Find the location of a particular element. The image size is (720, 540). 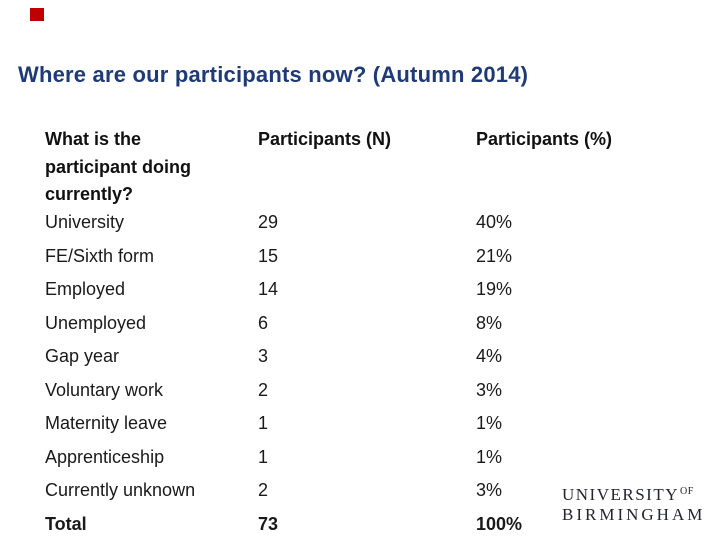

logo-birmingham-text: BIRMINGHAM is located at coordinates (634, 514).